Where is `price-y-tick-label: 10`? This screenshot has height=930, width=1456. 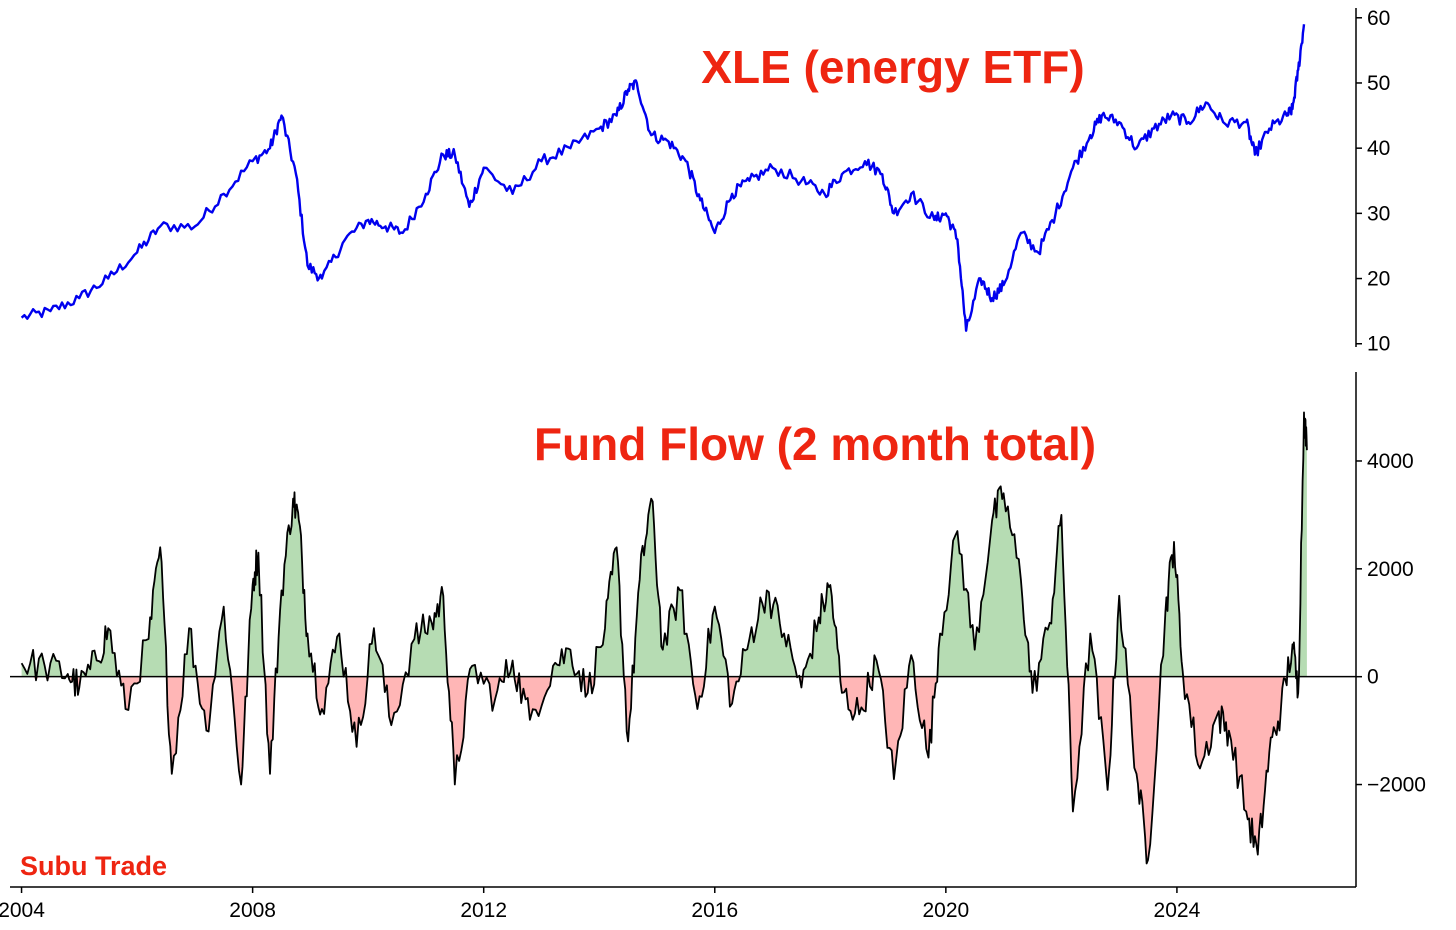 price-y-tick-label: 10 is located at coordinates (1378, 344).